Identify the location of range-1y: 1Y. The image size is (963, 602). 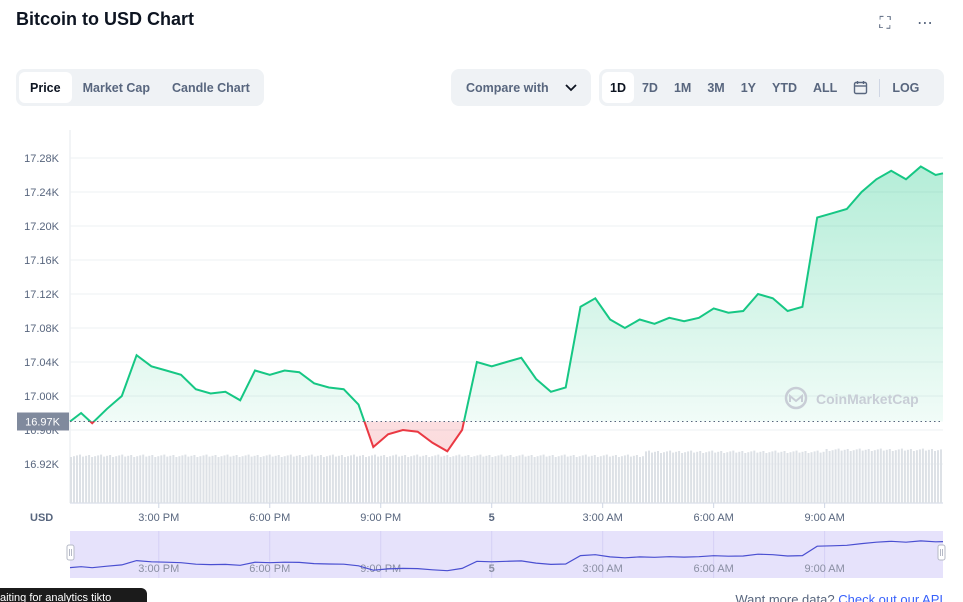
(748, 87).